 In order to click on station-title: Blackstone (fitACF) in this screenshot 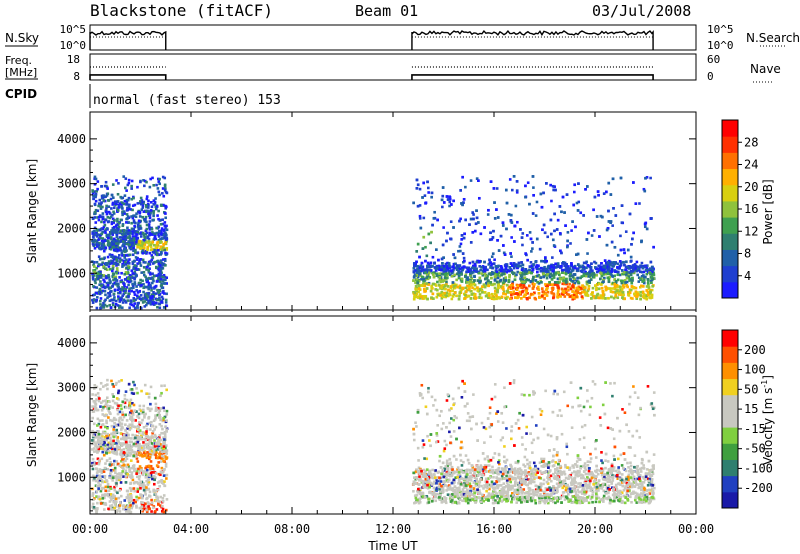, I will do `click(181, 10)`.